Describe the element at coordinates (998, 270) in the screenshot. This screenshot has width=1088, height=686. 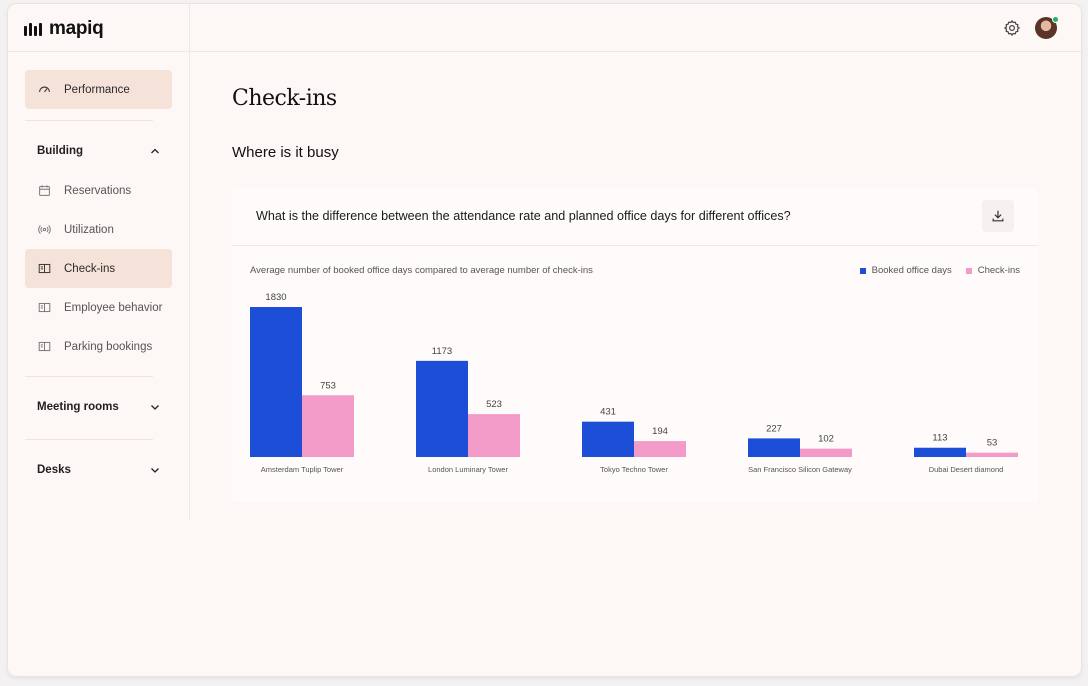
I see `legend-label: Check-ins` at that location.